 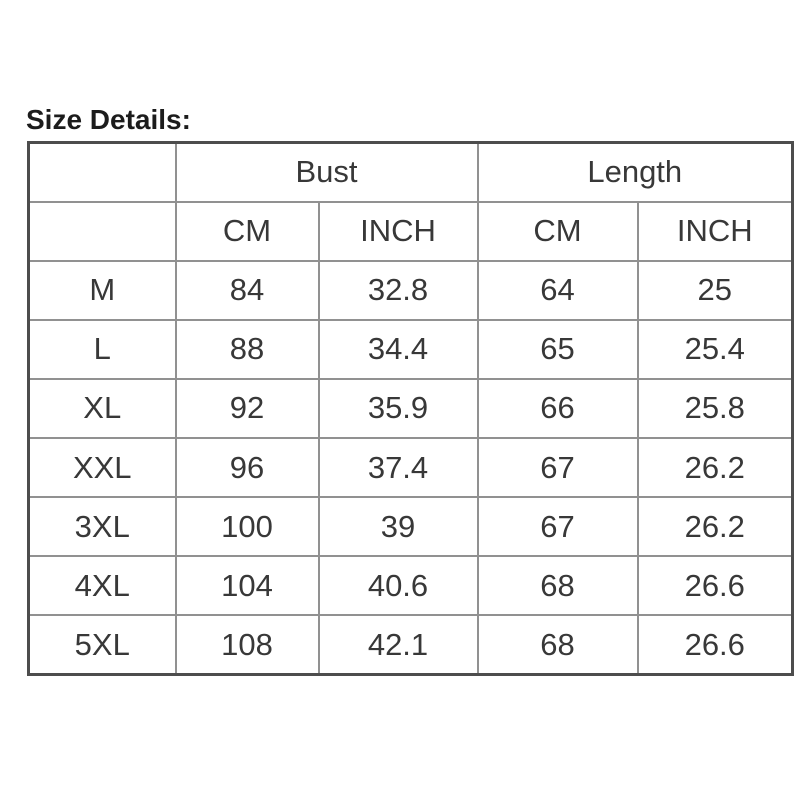 I want to click on bust-inch-header: INCH, so click(x=398, y=231).